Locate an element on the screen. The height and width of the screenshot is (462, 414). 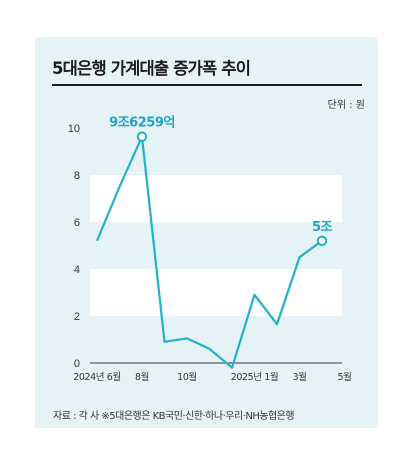
y-axis-ticks: 0 2 4 6 8 10 is located at coordinates (74, 246).